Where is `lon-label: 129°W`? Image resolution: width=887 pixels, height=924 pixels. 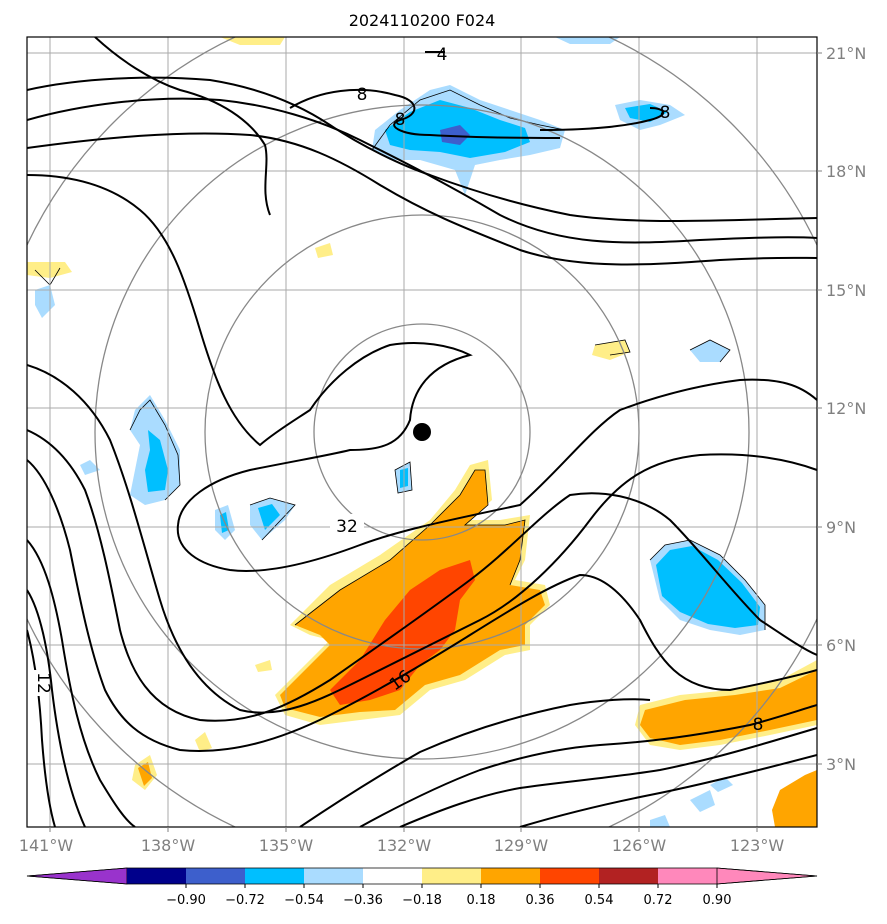 lon-label: 129°W is located at coordinates (521, 845).